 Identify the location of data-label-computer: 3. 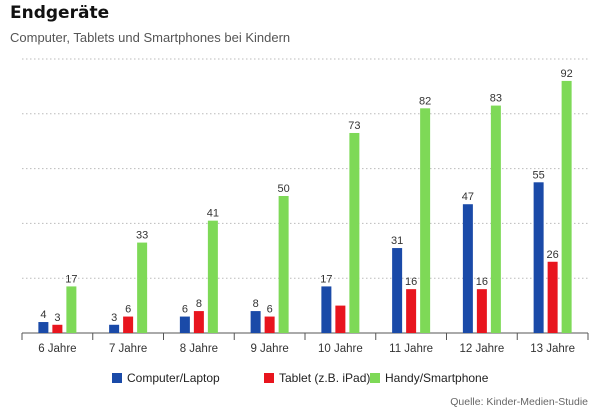
(114, 318).